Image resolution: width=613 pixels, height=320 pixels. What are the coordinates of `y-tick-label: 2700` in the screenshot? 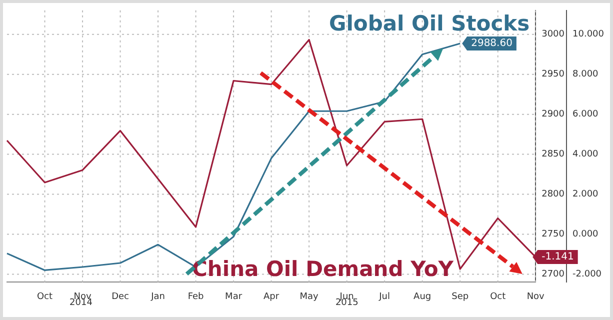 It's located at (553, 275).